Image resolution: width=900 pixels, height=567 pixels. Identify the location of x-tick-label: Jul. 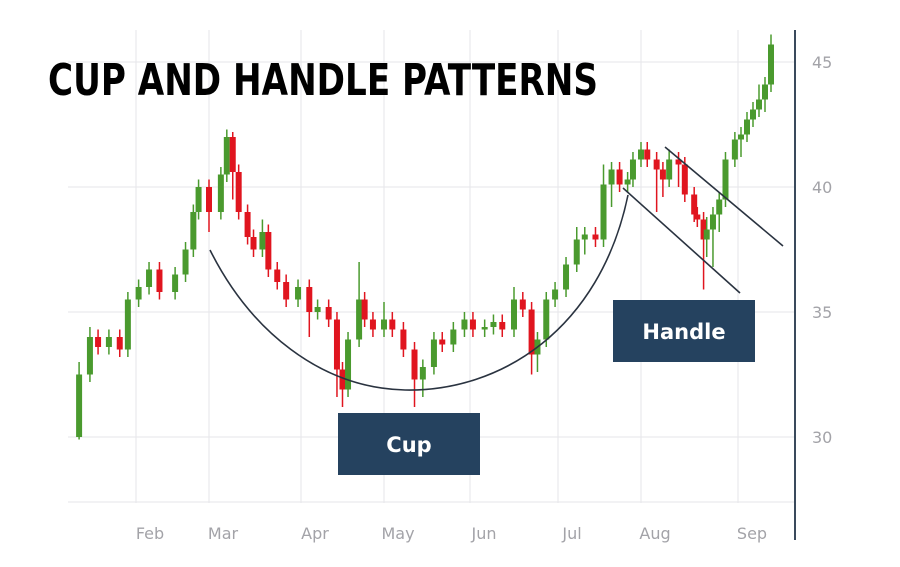
(571, 533).